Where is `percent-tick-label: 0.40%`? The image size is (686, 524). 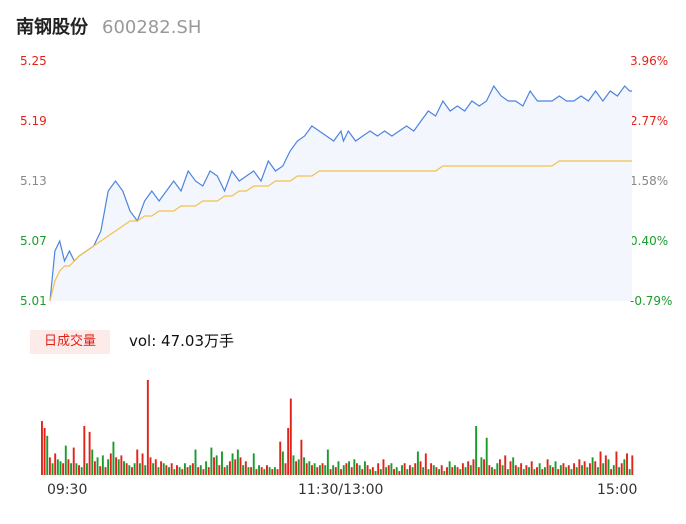 percent-tick-label: 0.40% is located at coordinates (649, 241).